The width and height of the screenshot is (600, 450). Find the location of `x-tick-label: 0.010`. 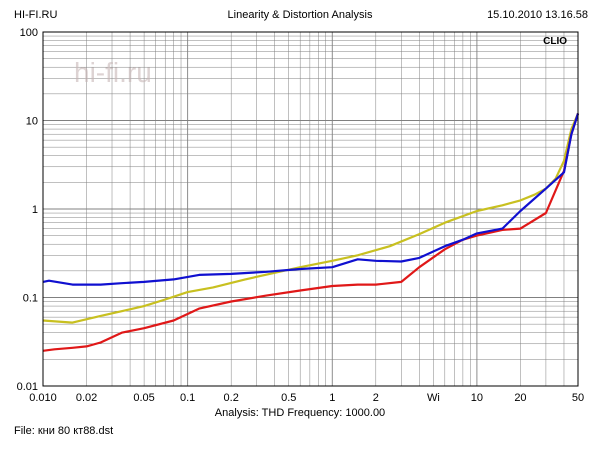

x-tick-label: 0.010 is located at coordinates (43, 398).